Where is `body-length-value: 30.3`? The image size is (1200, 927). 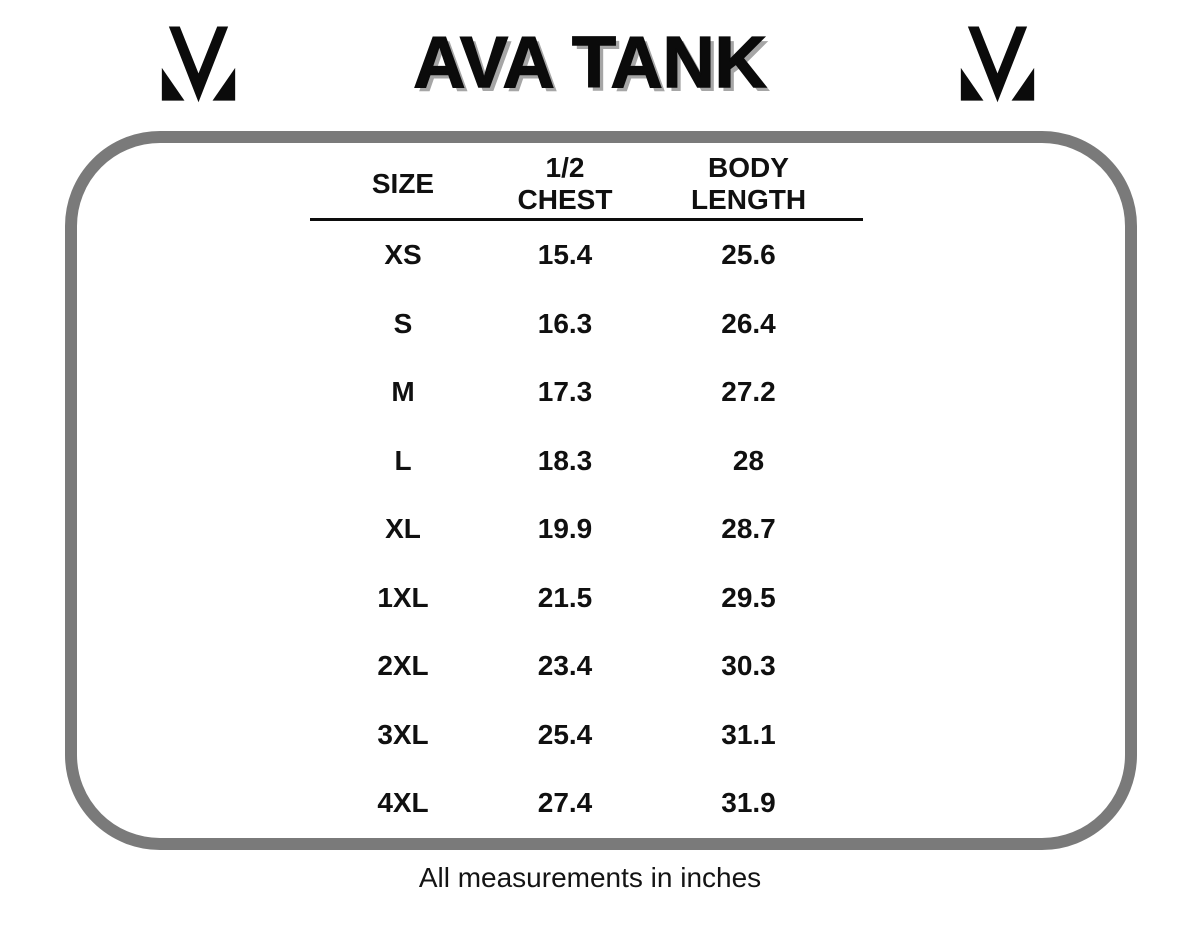 body-length-value: 30.3 is located at coordinates (748, 666).